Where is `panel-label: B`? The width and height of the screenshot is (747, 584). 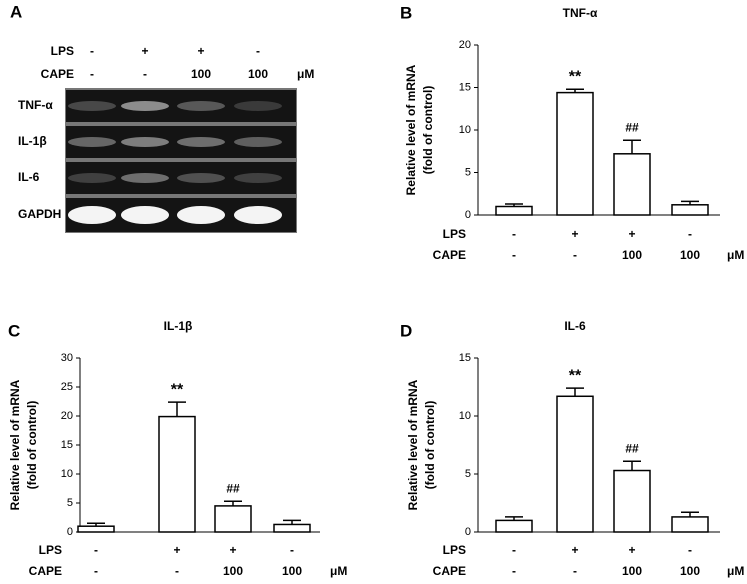 panel-label: B is located at coordinates (406, 12).